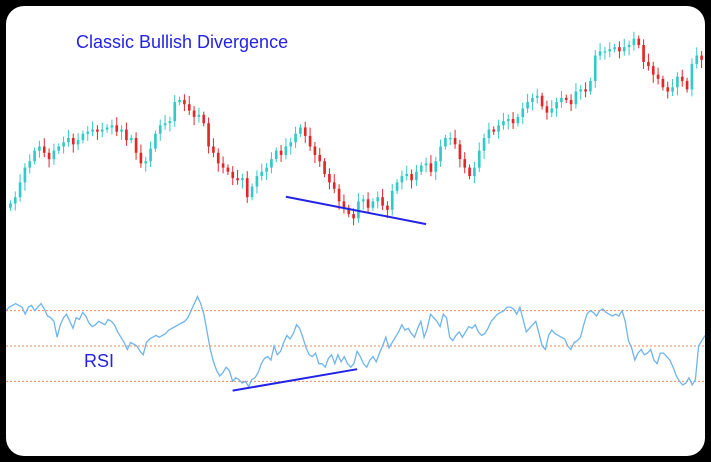 The image size is (711, 462). What do you see at coordinates (356, 210) in the screenshot?
I see `price-divergence-line` at bounding box center [356, 210].